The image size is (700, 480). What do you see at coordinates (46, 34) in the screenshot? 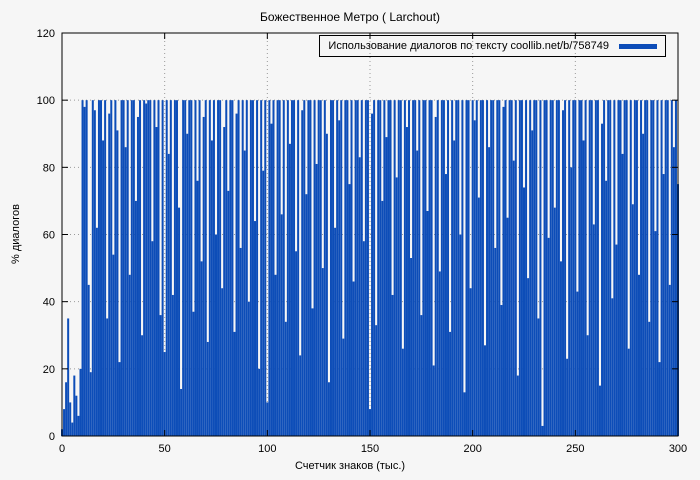
I see `svg-text: 120` at bounding box center [46, 34].